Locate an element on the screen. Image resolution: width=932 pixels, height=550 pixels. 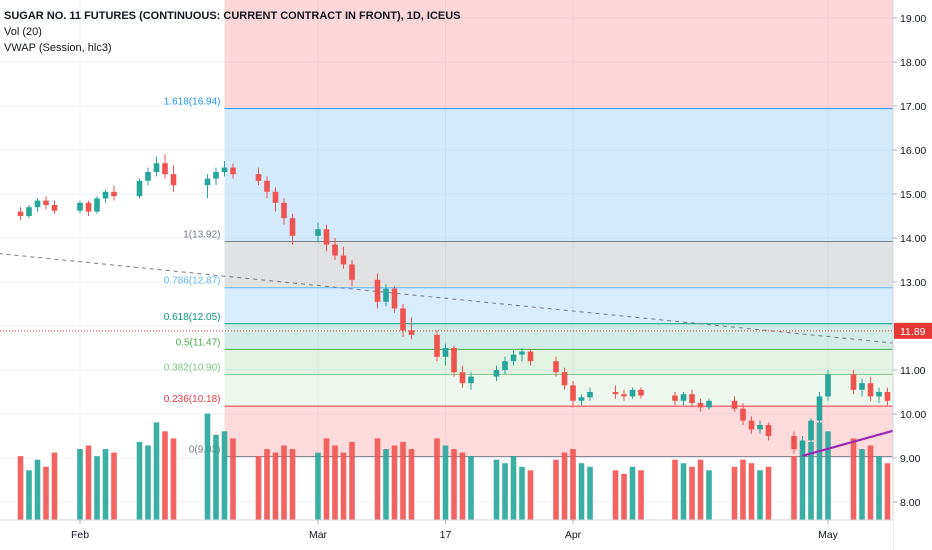
fib-level-label: 0.618(12.05) is located at coordinates (192, 317).